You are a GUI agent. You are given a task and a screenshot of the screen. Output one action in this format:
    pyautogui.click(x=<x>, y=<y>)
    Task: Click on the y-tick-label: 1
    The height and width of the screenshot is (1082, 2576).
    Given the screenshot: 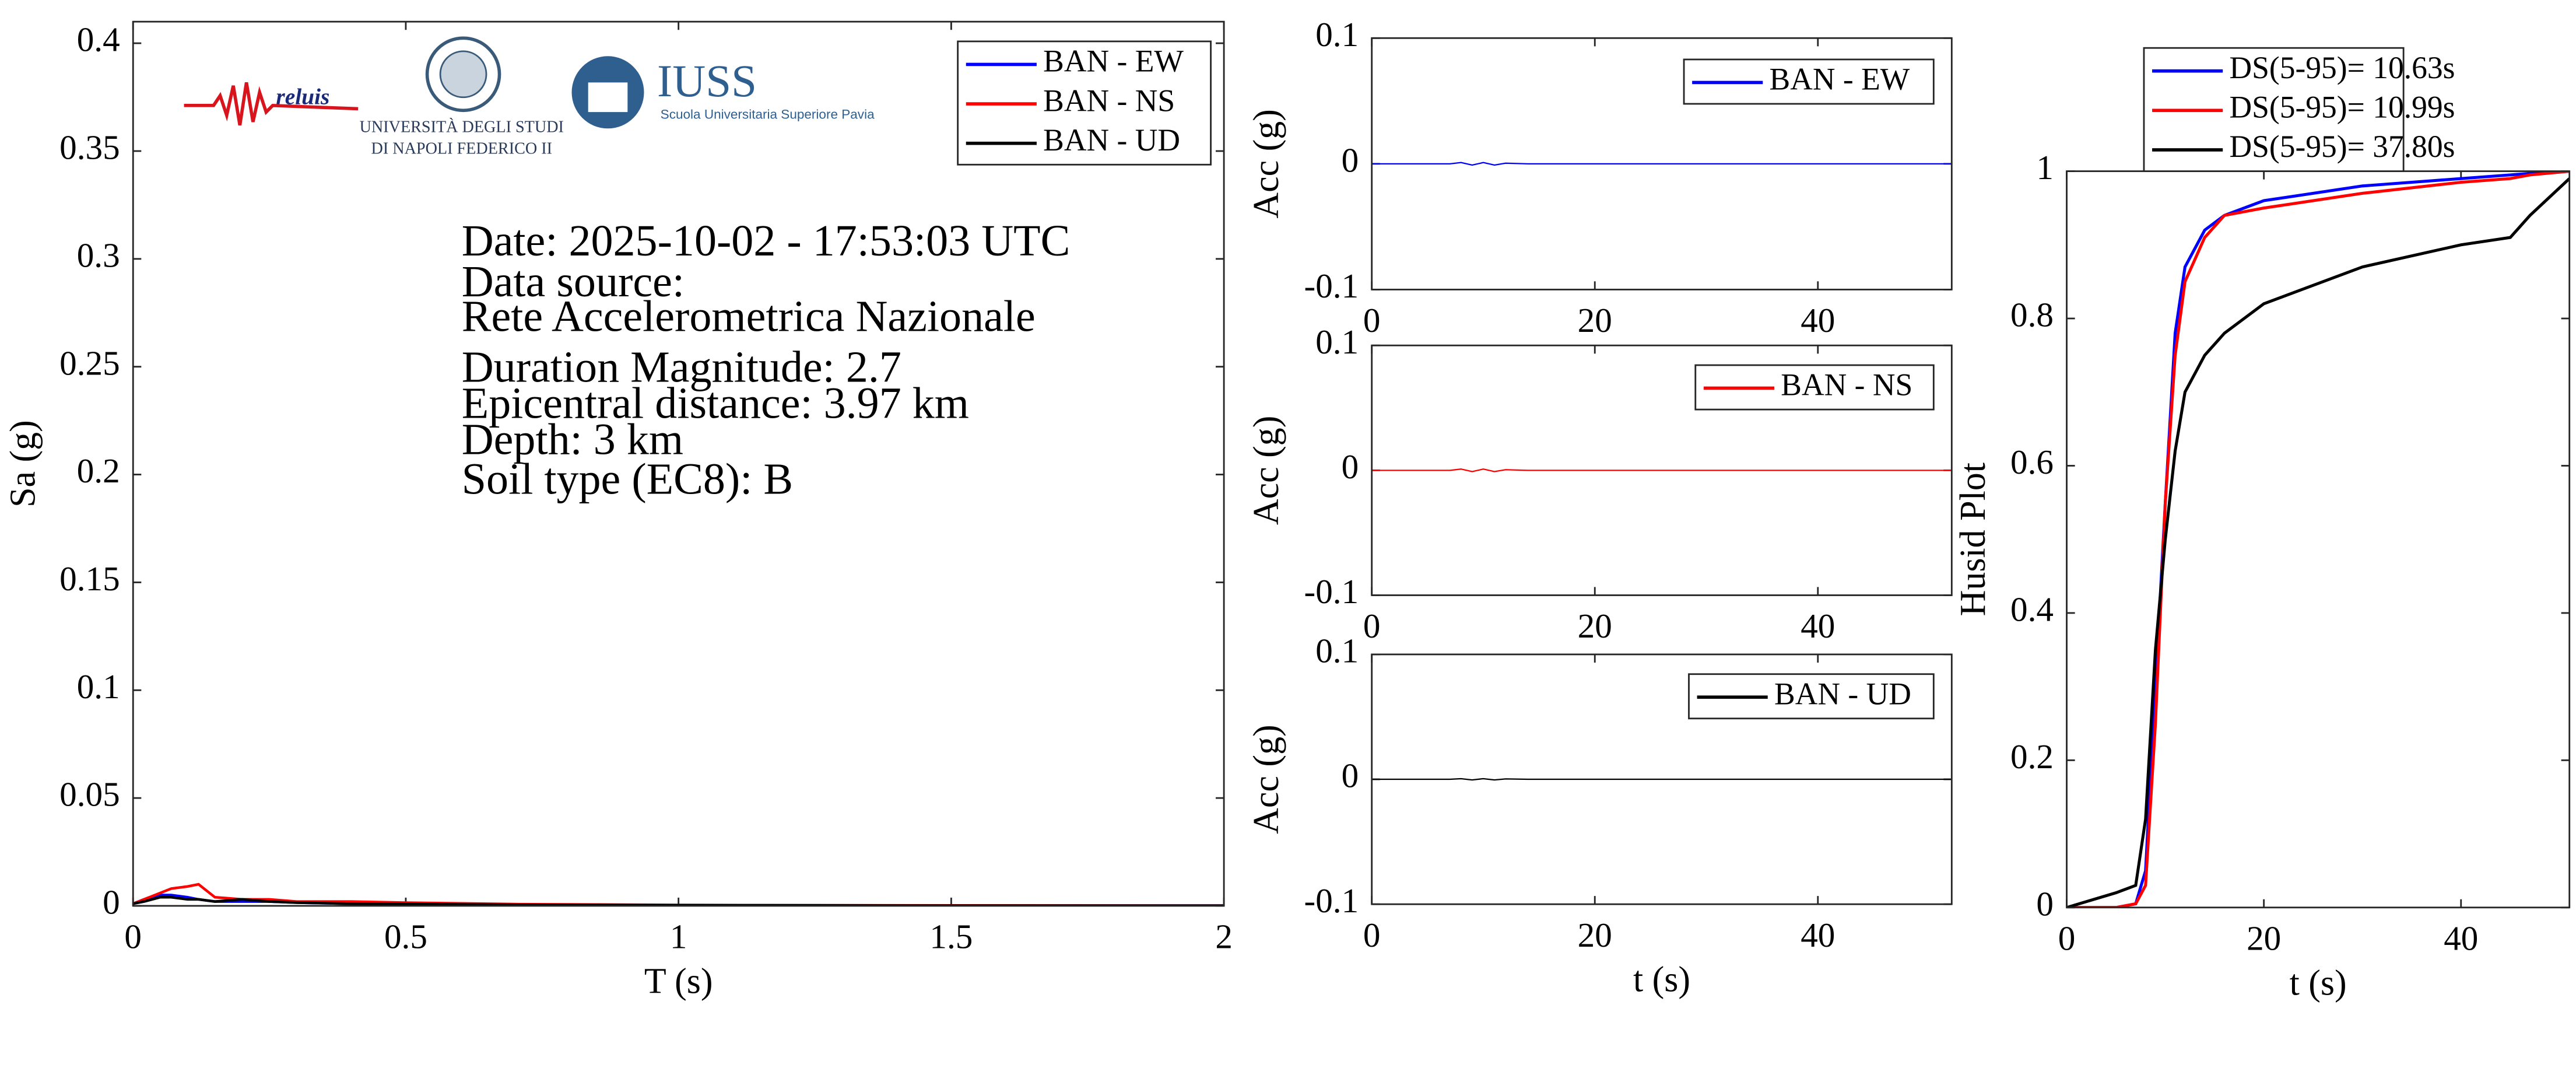 What is the action you would take?
    pyautogui.click(x=2045, y=167)
    